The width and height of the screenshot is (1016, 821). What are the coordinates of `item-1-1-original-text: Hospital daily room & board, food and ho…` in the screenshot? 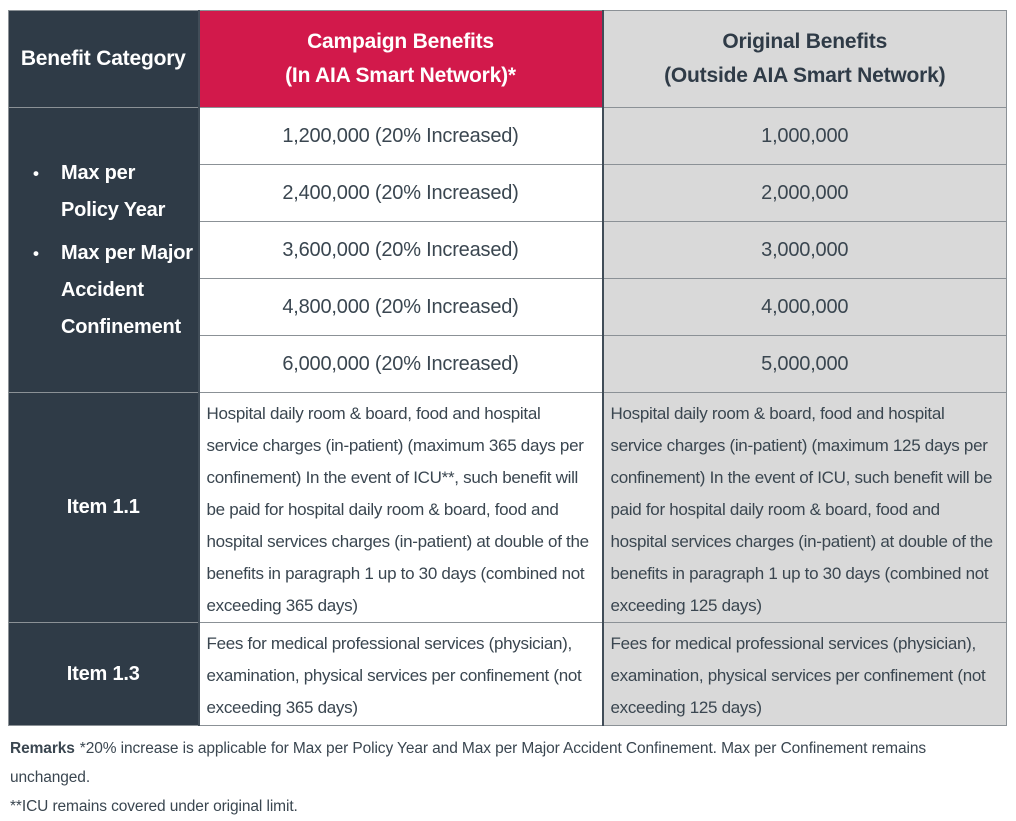 It's located at (804, 507).